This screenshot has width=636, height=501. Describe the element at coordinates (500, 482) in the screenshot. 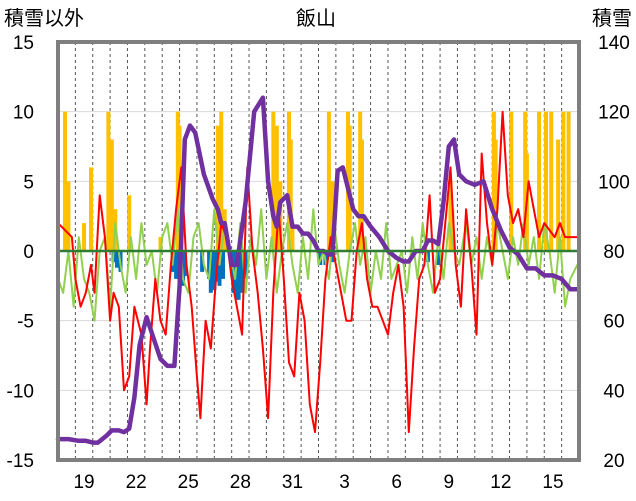

I see `x-tick-8: 12` at that location.